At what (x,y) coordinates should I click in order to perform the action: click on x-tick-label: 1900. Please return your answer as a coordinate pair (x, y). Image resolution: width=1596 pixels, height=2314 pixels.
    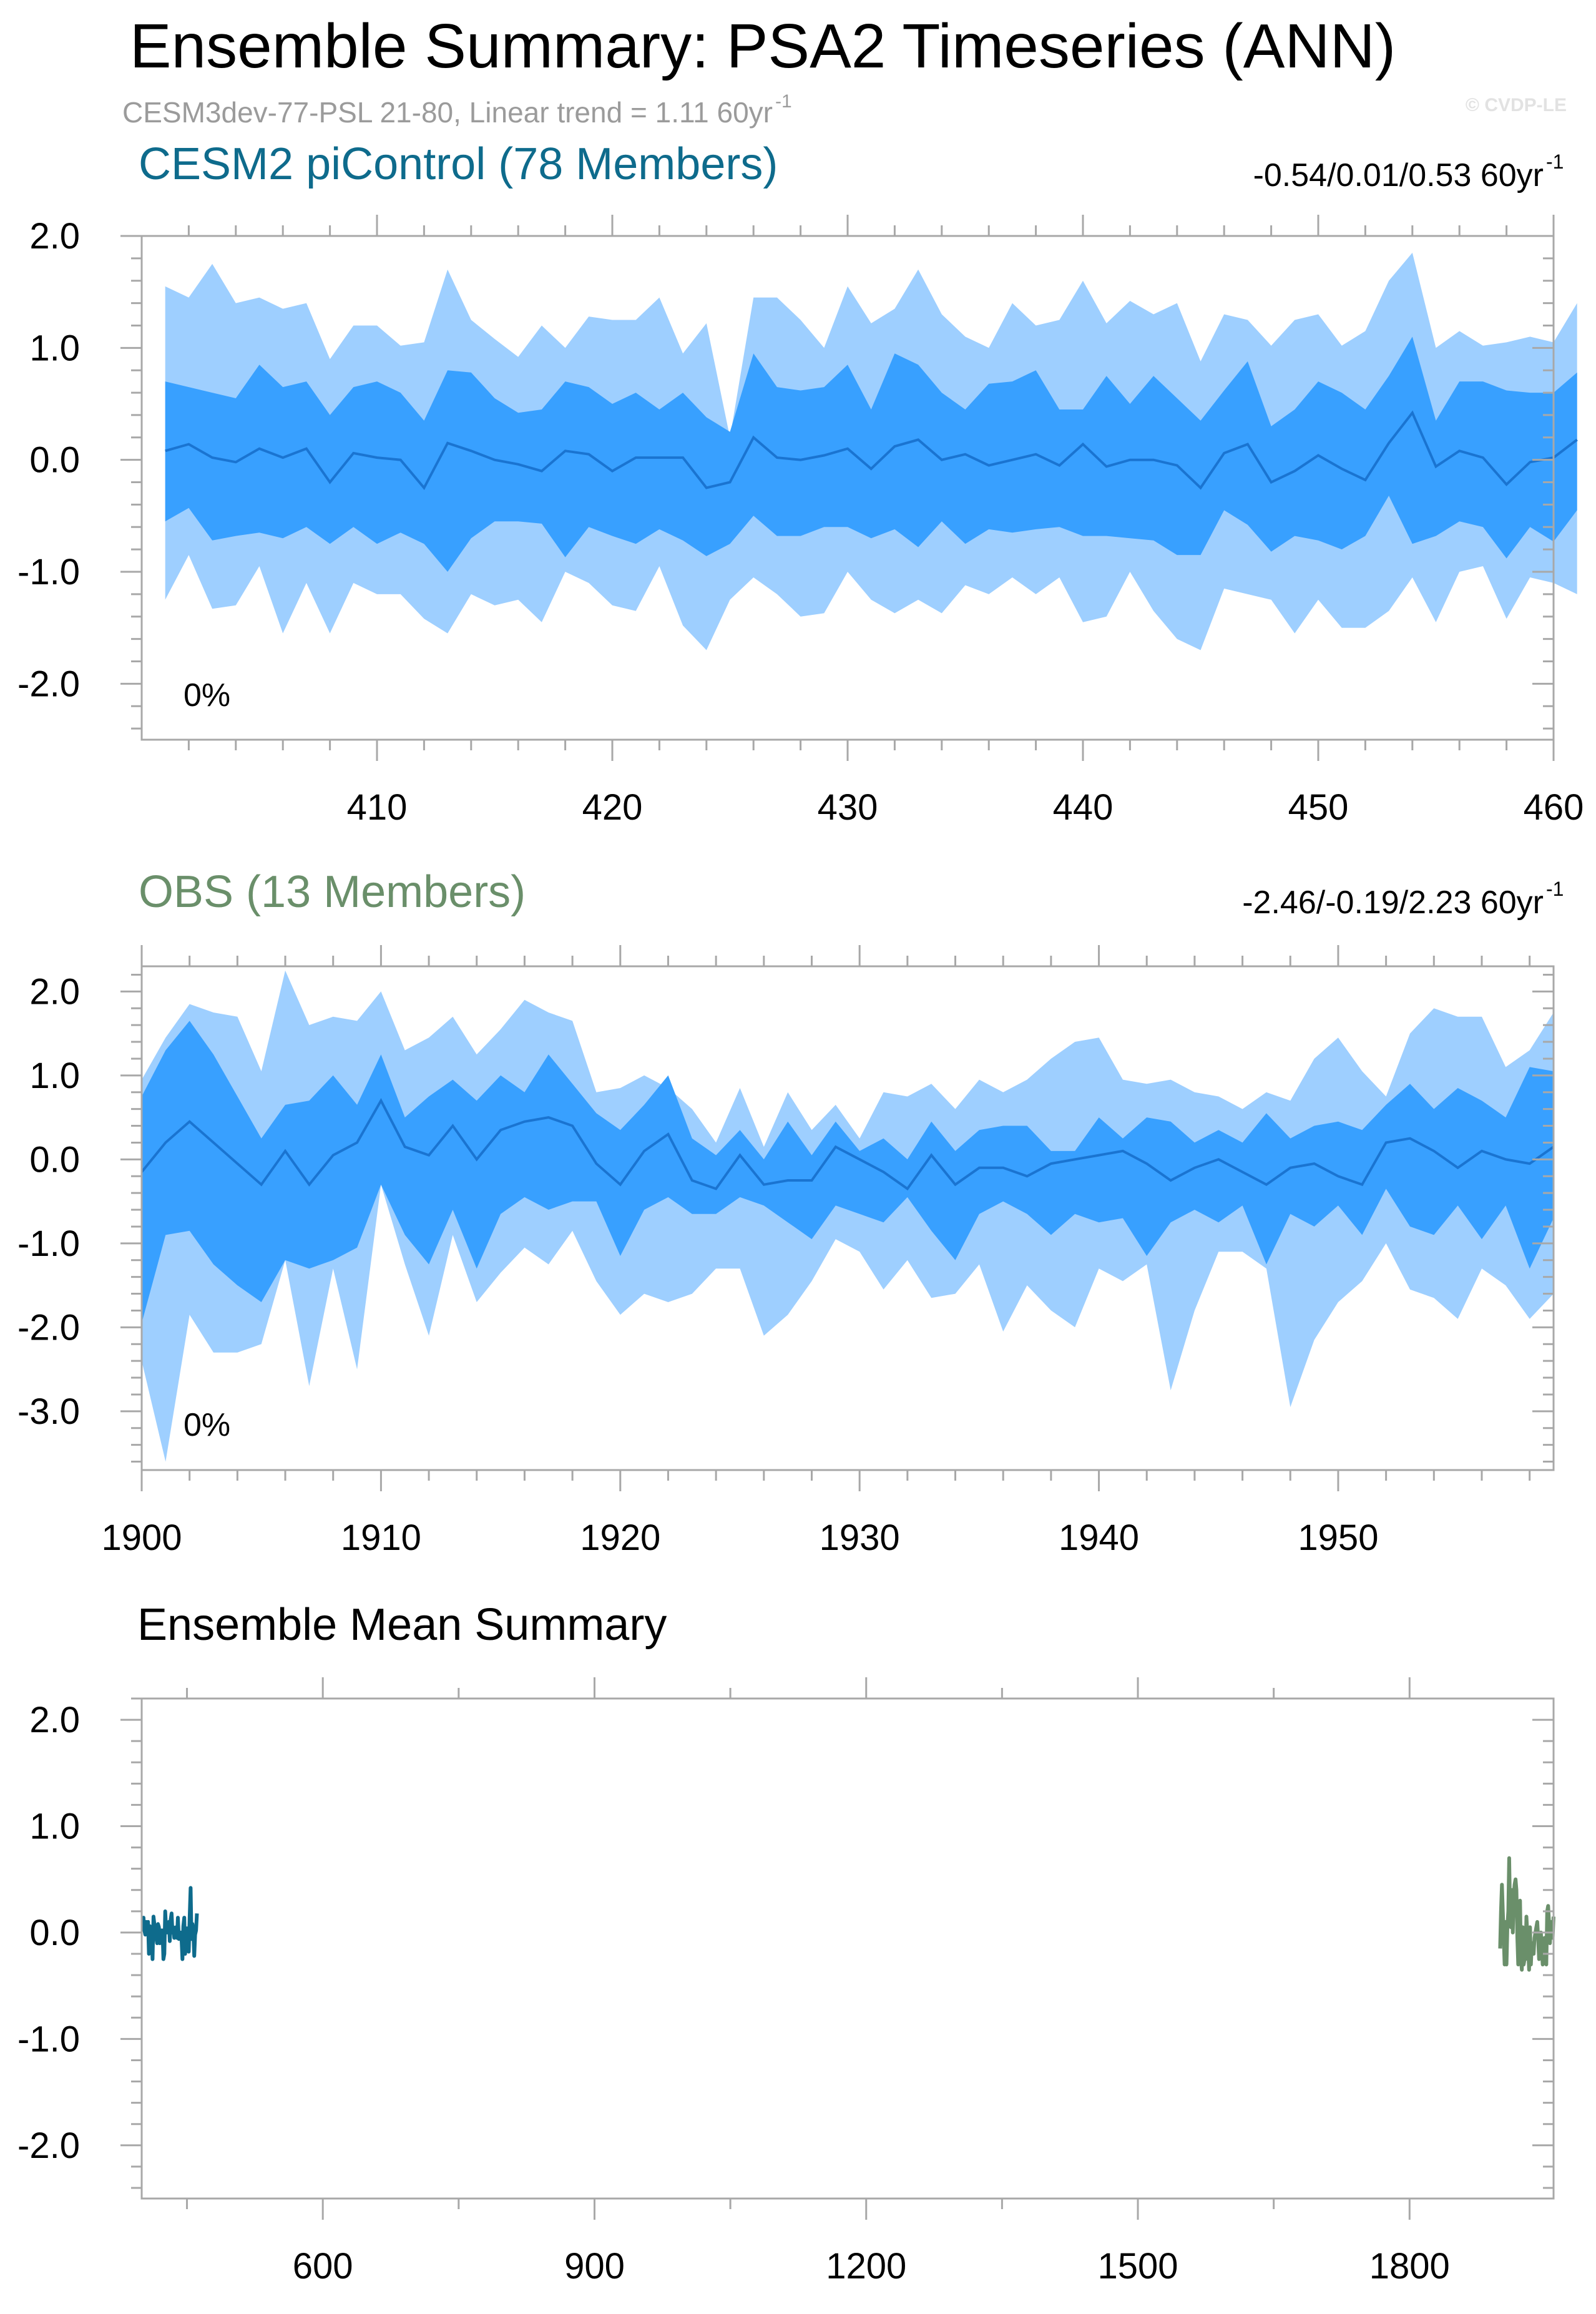
    Looking at the image, I should click on (141, 1537).